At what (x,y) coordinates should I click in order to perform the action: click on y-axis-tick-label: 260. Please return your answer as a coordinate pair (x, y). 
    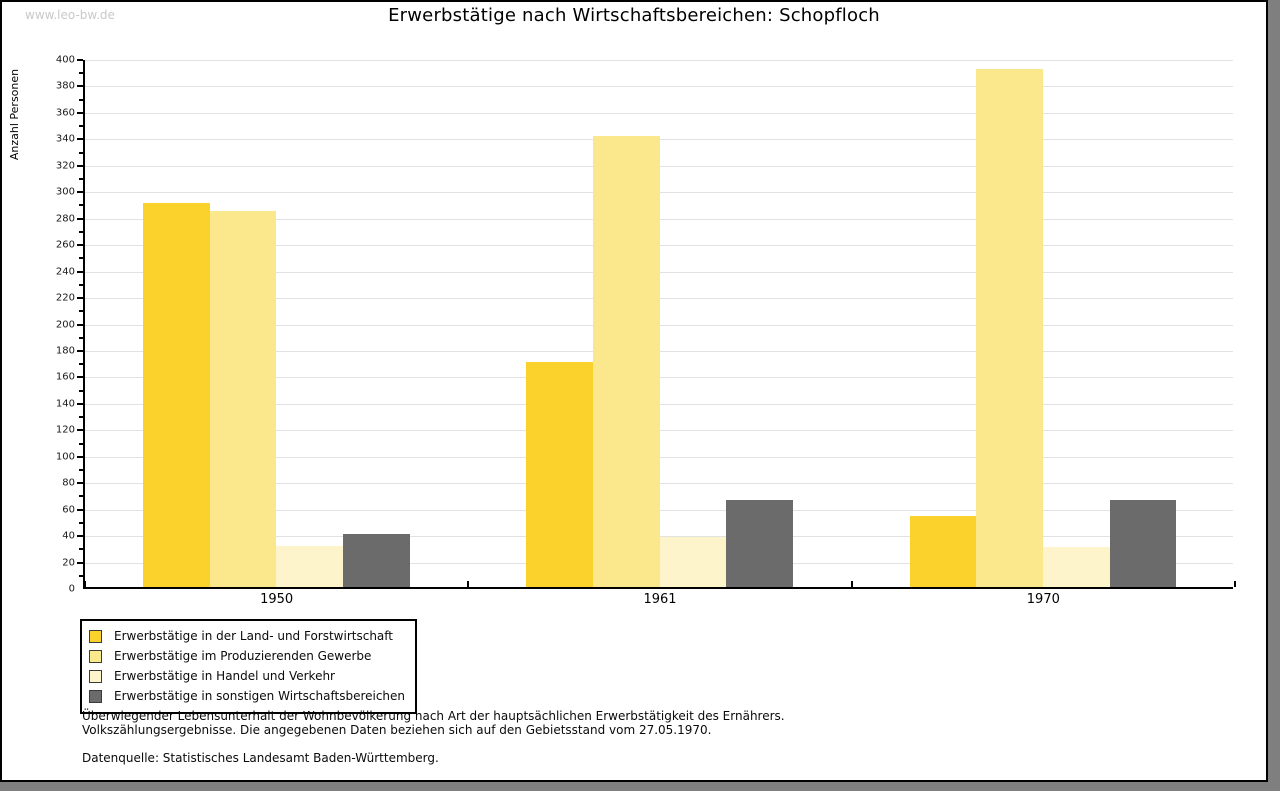
    Looking at the image, I should click on (65, 245).